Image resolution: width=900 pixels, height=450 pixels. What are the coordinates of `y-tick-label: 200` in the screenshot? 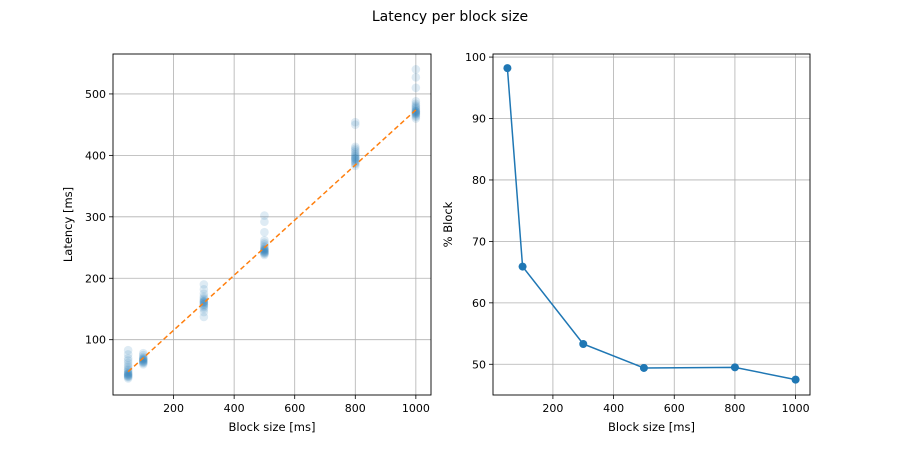 It's located at (95, 278).